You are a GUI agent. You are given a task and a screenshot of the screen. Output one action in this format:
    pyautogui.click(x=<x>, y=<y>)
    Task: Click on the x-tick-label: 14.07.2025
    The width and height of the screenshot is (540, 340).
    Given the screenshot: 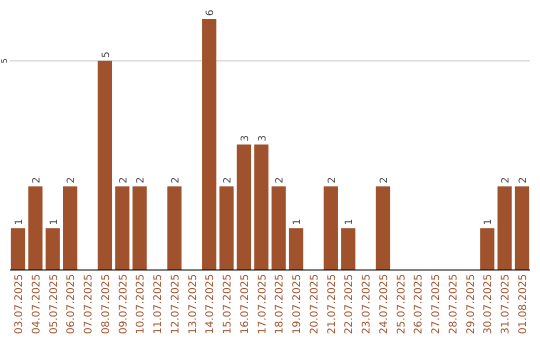 What is the action you would take?
    pyautogui.click(x=210, y=304)
    